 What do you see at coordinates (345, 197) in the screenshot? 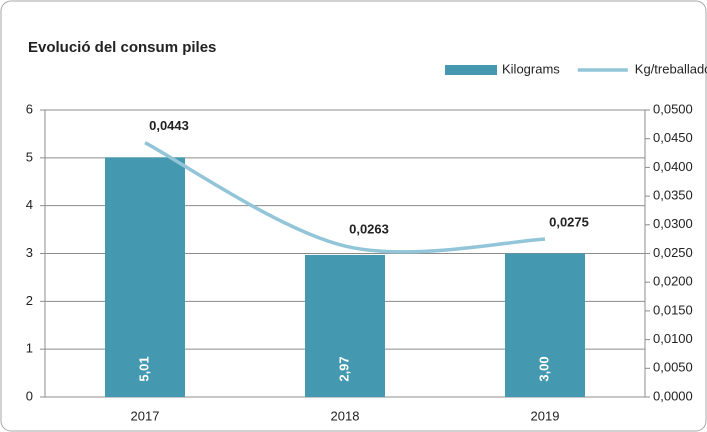
I see `line` at bounding box center [345, 197].